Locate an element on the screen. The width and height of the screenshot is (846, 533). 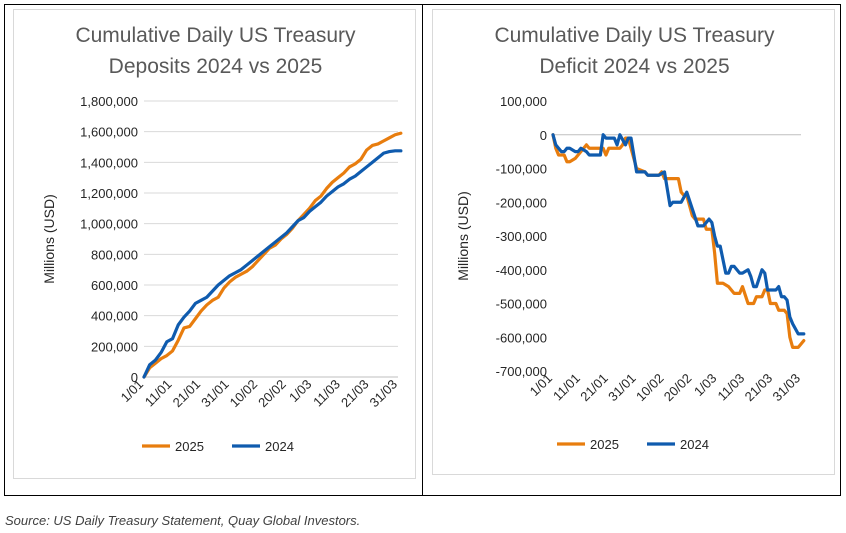
deficit-xtick-label: 20/02 is located at coordinates (678, 388).